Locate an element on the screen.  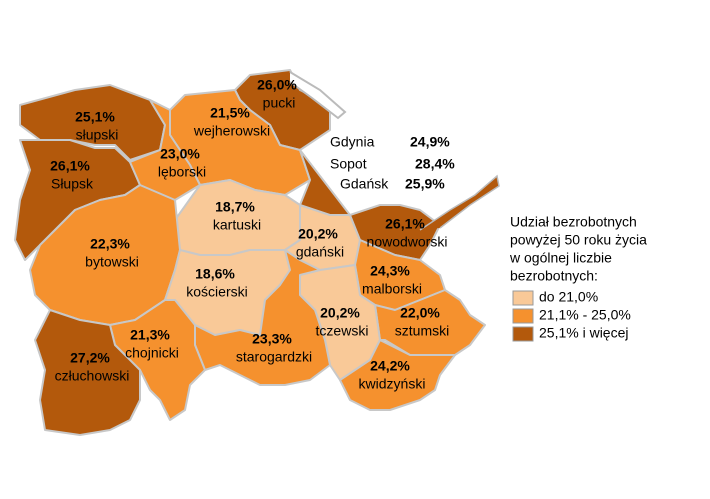
region-name: lęborski is located at coordinates (182, 172).